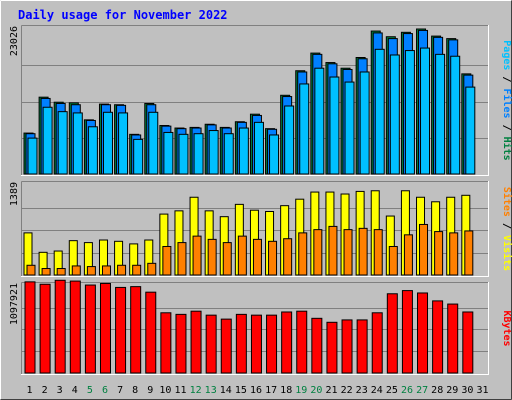 This screenshot has height=400, width=512. I want to click on day-label: 6, so click(105, 390).